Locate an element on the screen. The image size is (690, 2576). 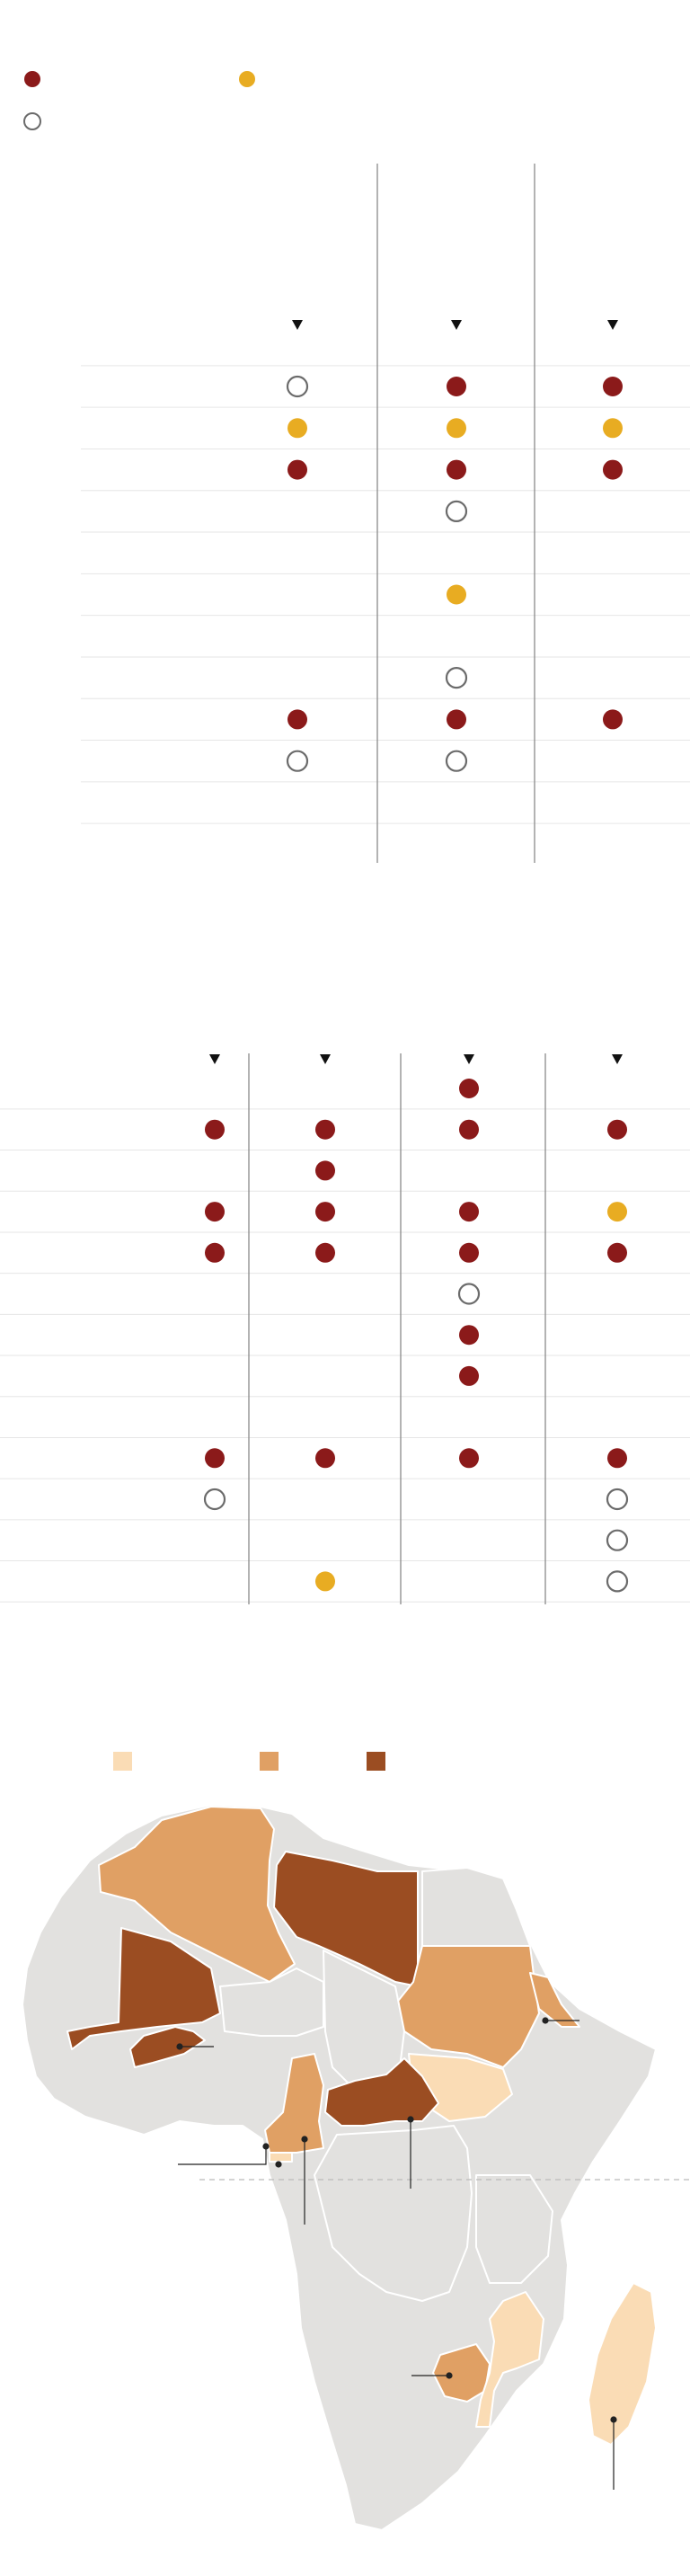
map-callouts is located at coordinates (396, 2253).